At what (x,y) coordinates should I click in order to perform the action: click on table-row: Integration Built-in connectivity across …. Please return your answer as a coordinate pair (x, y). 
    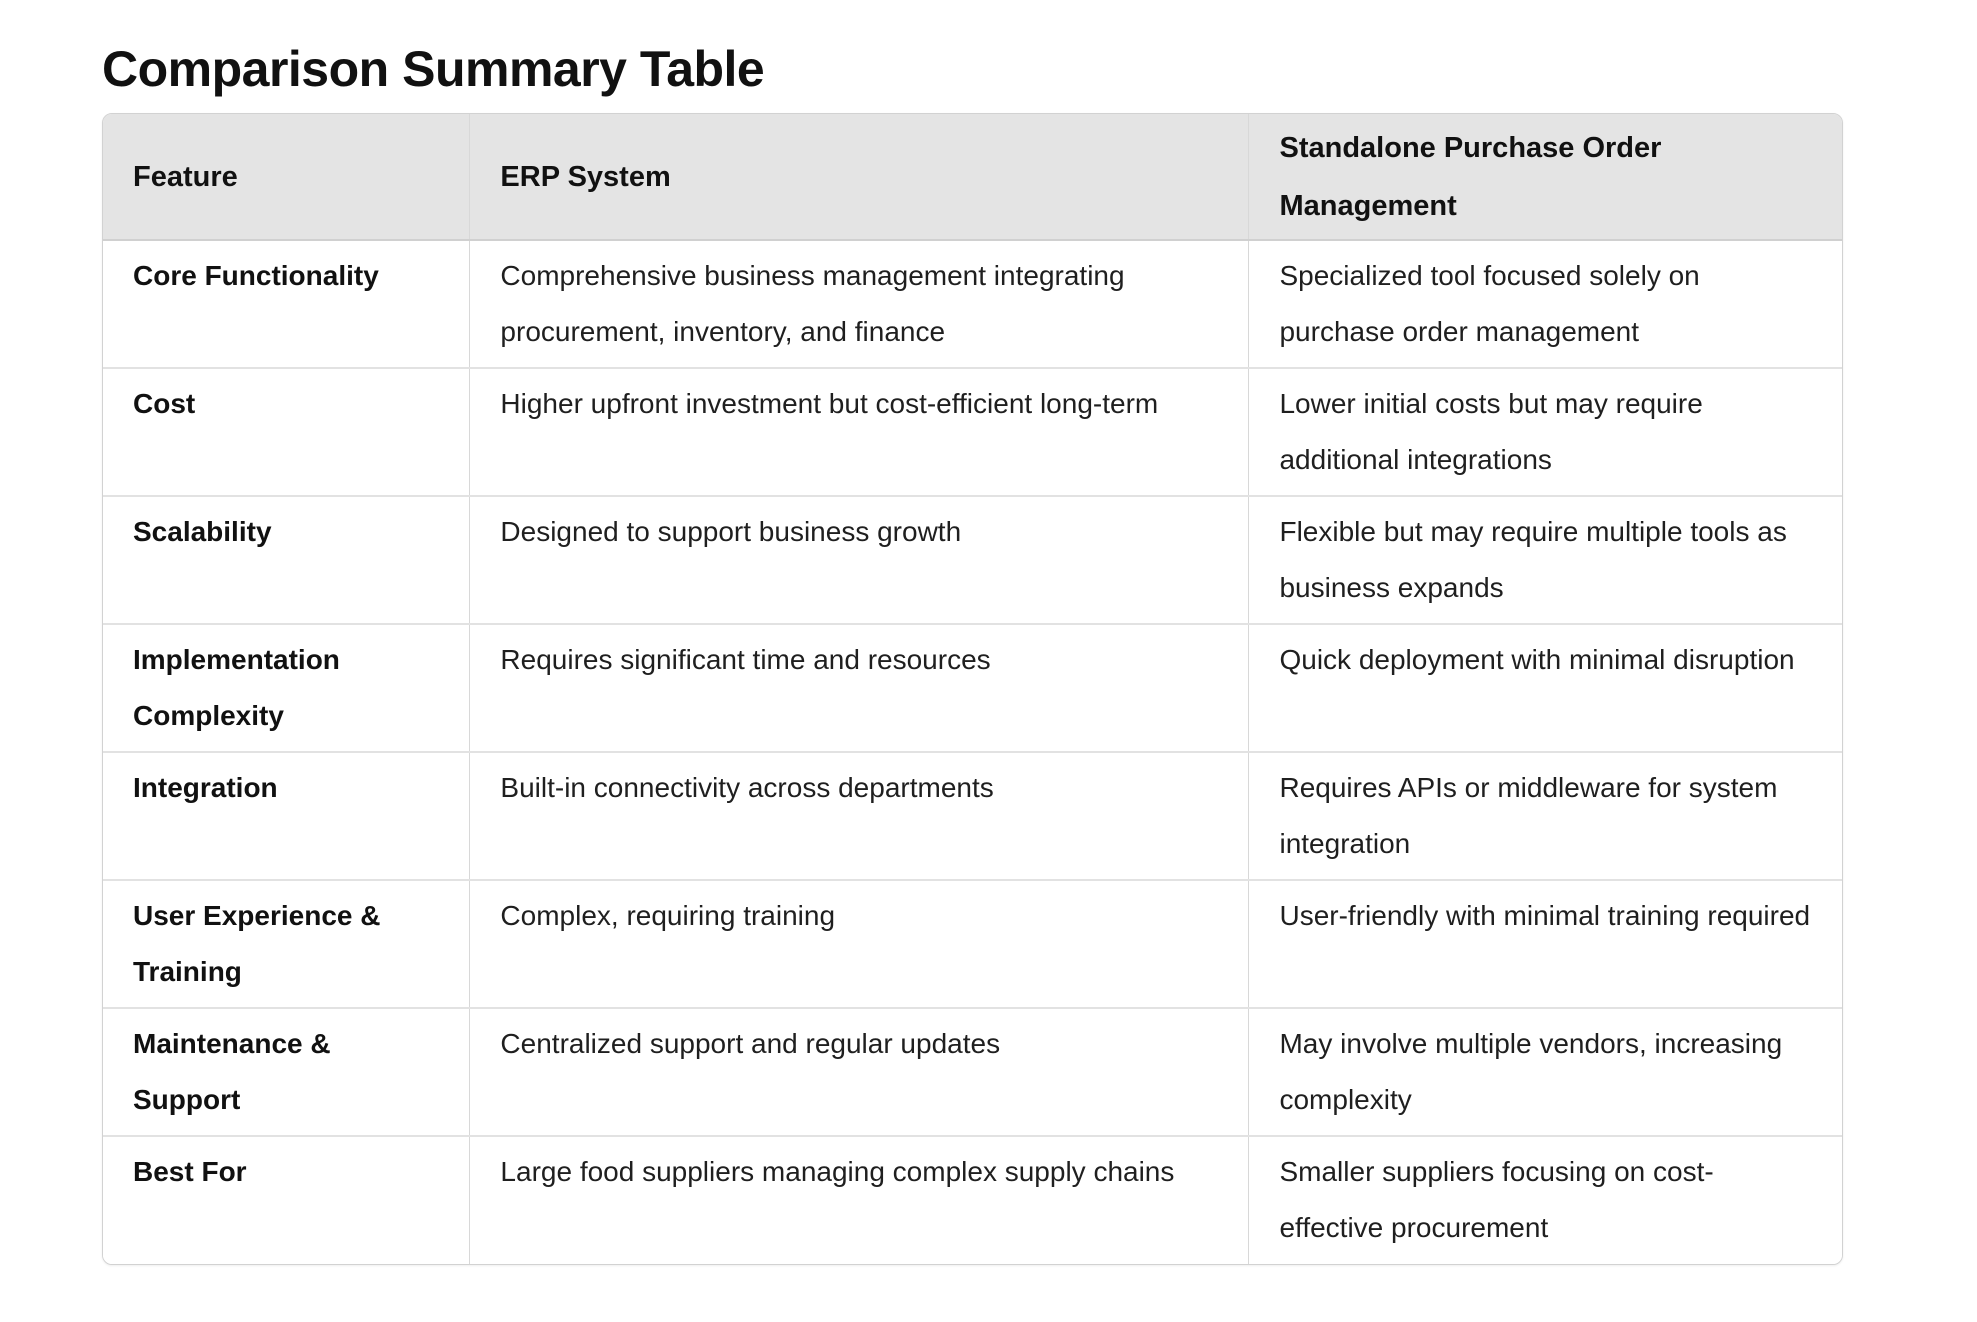
    Looking at the image, I should click on (972, 815).